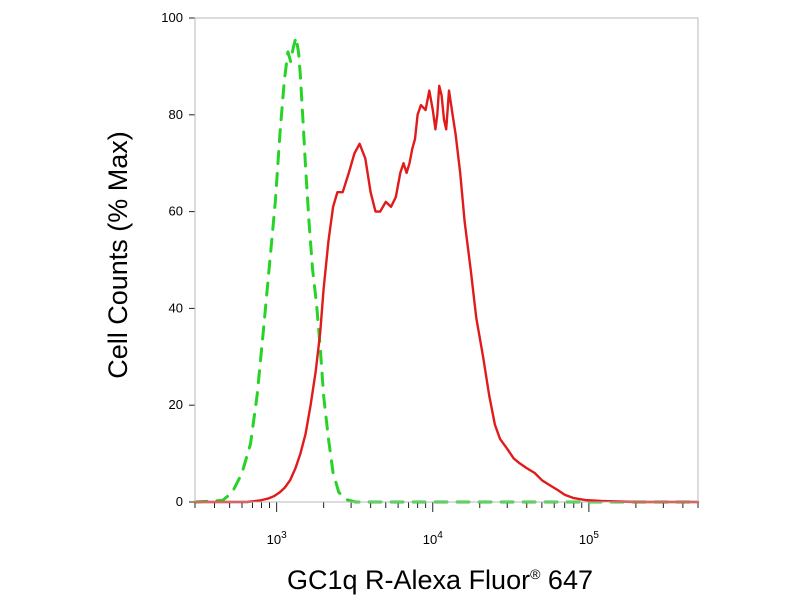 The image size is (800, 600). What do you see at coordinates (179, 501) in the screenshot?
I see `y-tick-label: 0` at bounding box center [179, 501].